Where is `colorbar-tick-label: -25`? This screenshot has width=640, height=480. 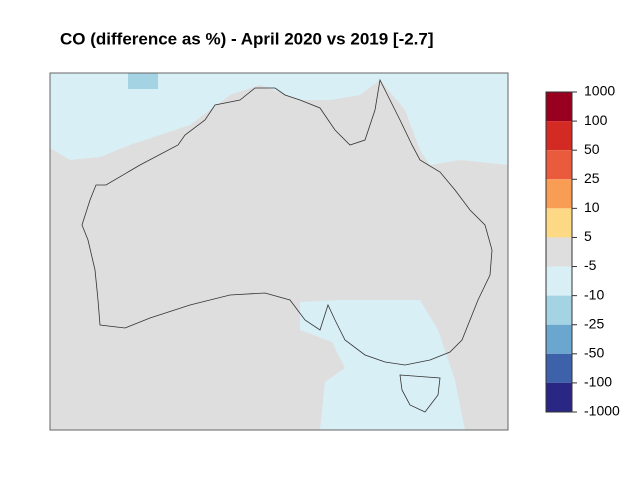 colorbar-tick-label: -25 is located at coordinates (594, 323).